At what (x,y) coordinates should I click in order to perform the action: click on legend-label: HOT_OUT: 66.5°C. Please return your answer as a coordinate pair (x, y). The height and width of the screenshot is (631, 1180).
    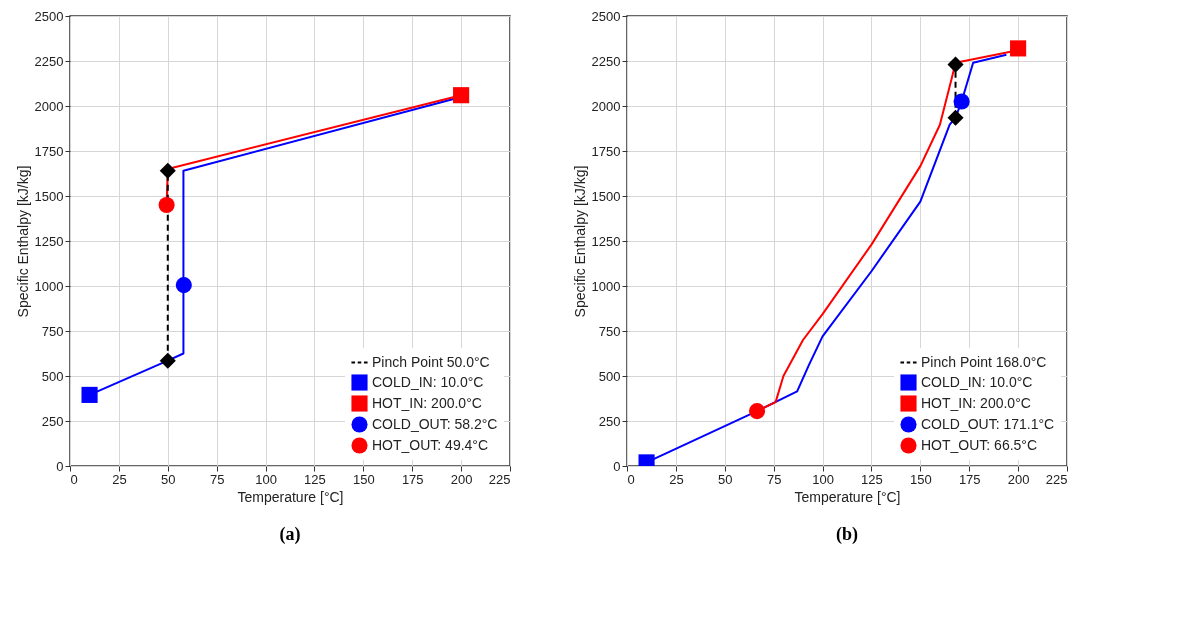
    Looking at the image, I should click on (979, 444).